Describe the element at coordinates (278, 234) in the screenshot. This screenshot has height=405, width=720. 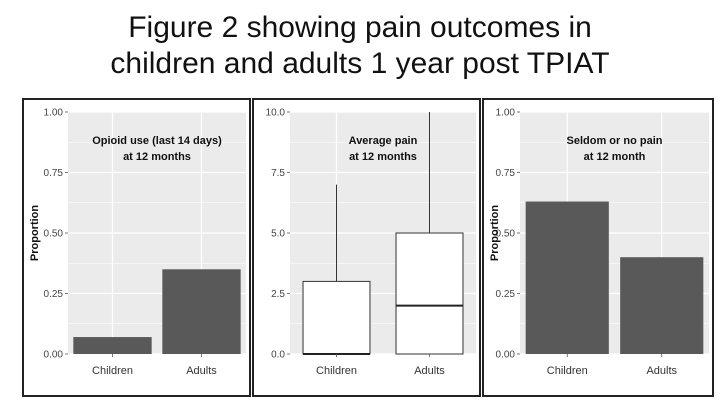
I see `y-tick-label: 5.0` at that location.